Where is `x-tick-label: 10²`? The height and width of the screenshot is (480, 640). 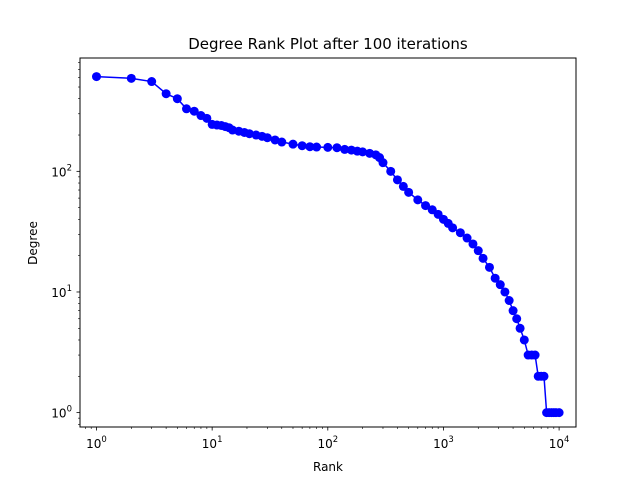
x-tick-label: 10² is located at coordinates (327, 443).